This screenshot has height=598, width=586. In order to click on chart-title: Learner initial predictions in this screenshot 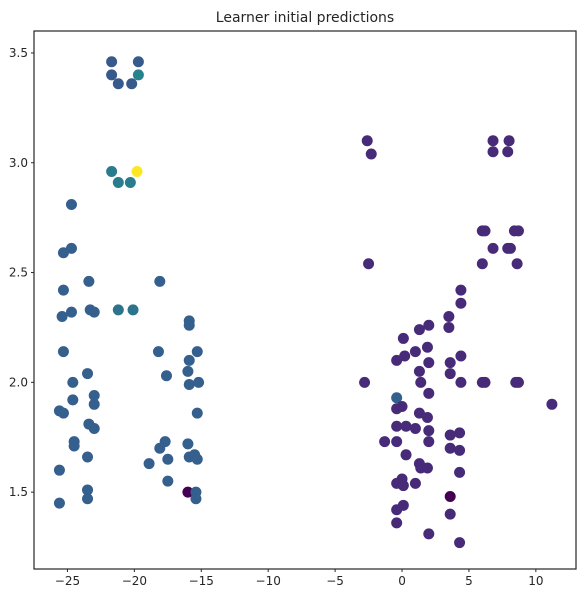, I will do `click(305, 18)`.